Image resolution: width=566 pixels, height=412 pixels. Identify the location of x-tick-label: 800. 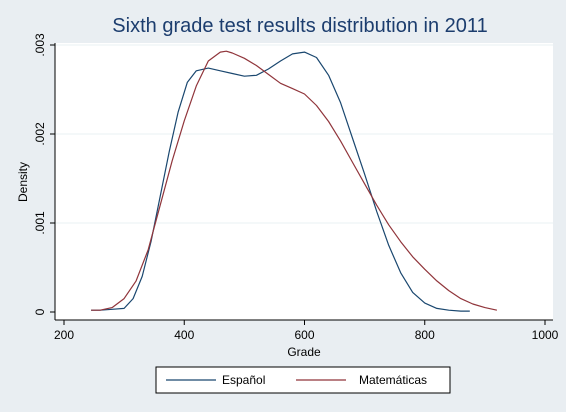
(425, 335).